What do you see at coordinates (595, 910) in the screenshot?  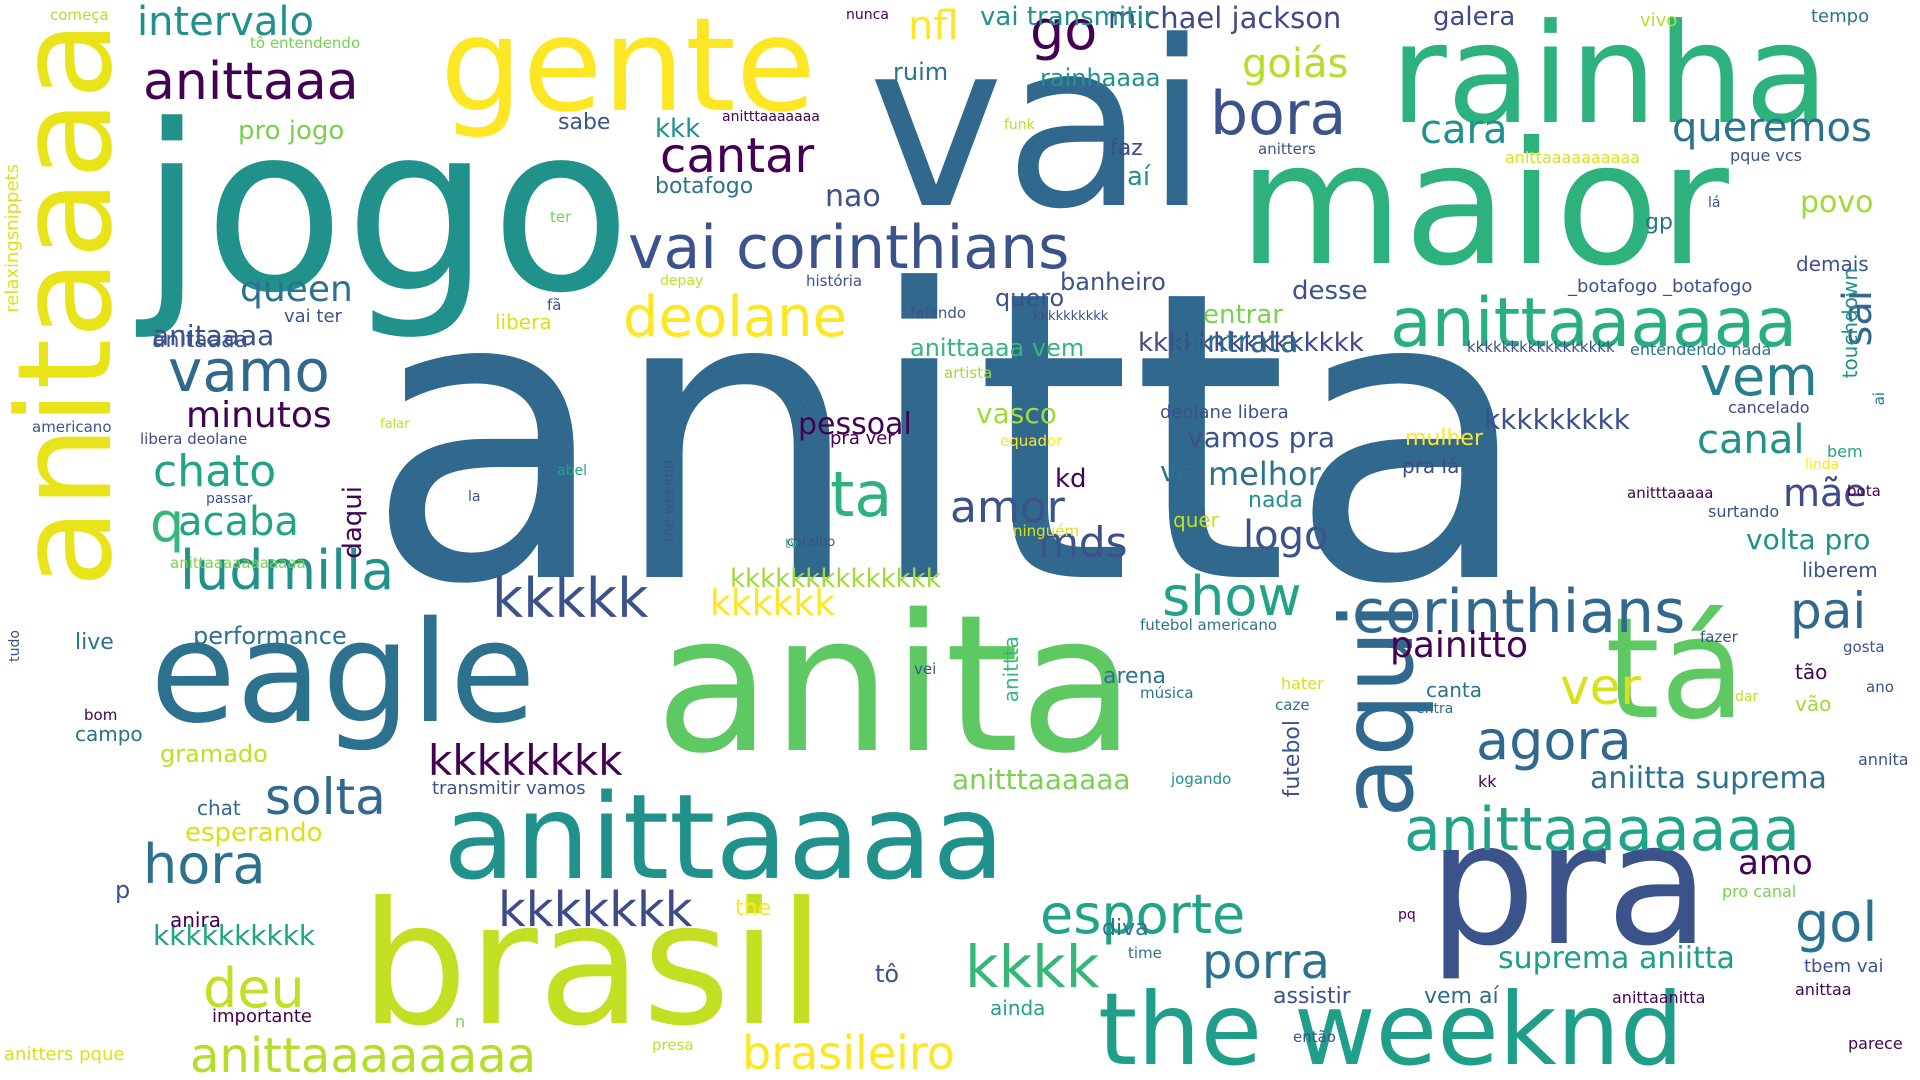 I see `word: kkkkkkk` at bounding box center [595, 910].